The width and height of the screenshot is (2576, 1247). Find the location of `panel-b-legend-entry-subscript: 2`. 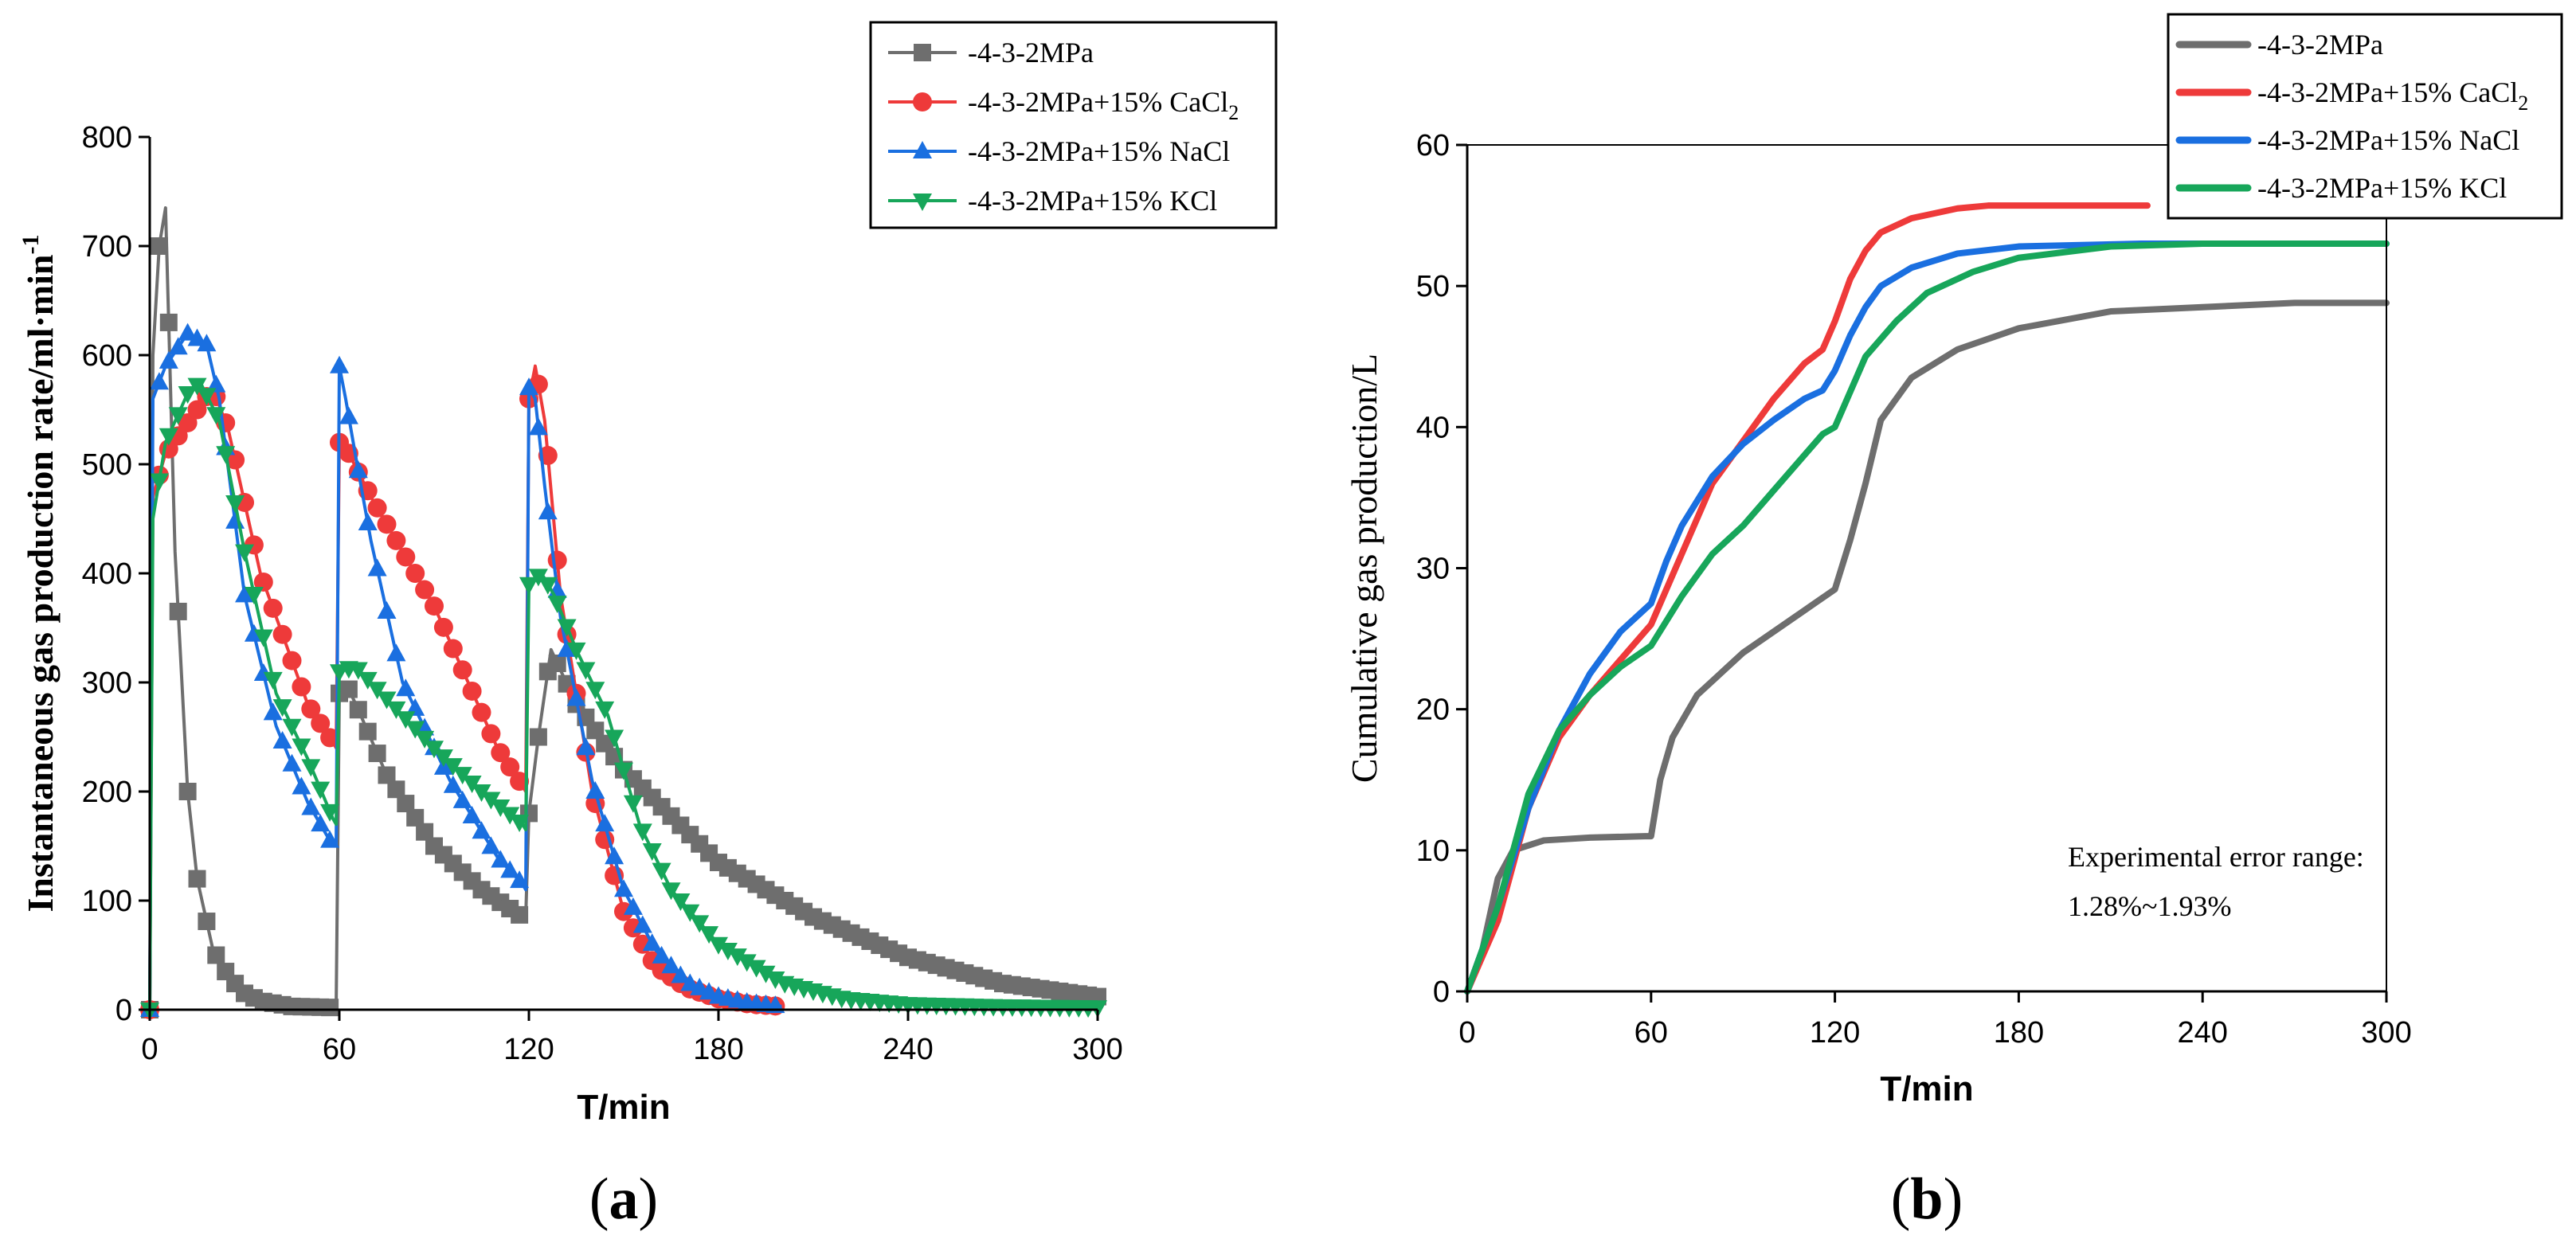

panel-b-legend-entry-subscript: 2 is located at coordinates (2523, 103).